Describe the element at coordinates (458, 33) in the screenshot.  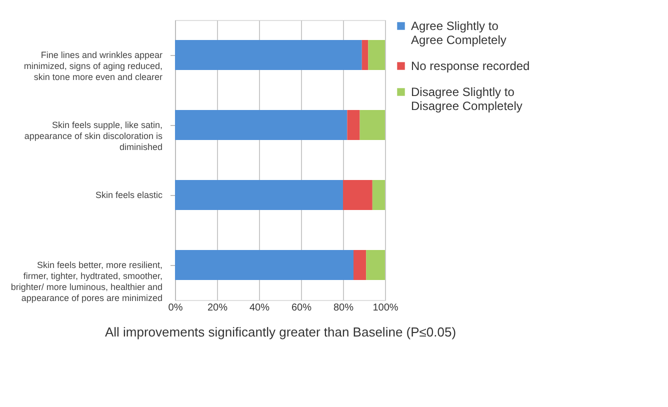
I see `legend-label: Agree Slightly to Agree Completely` at that location.